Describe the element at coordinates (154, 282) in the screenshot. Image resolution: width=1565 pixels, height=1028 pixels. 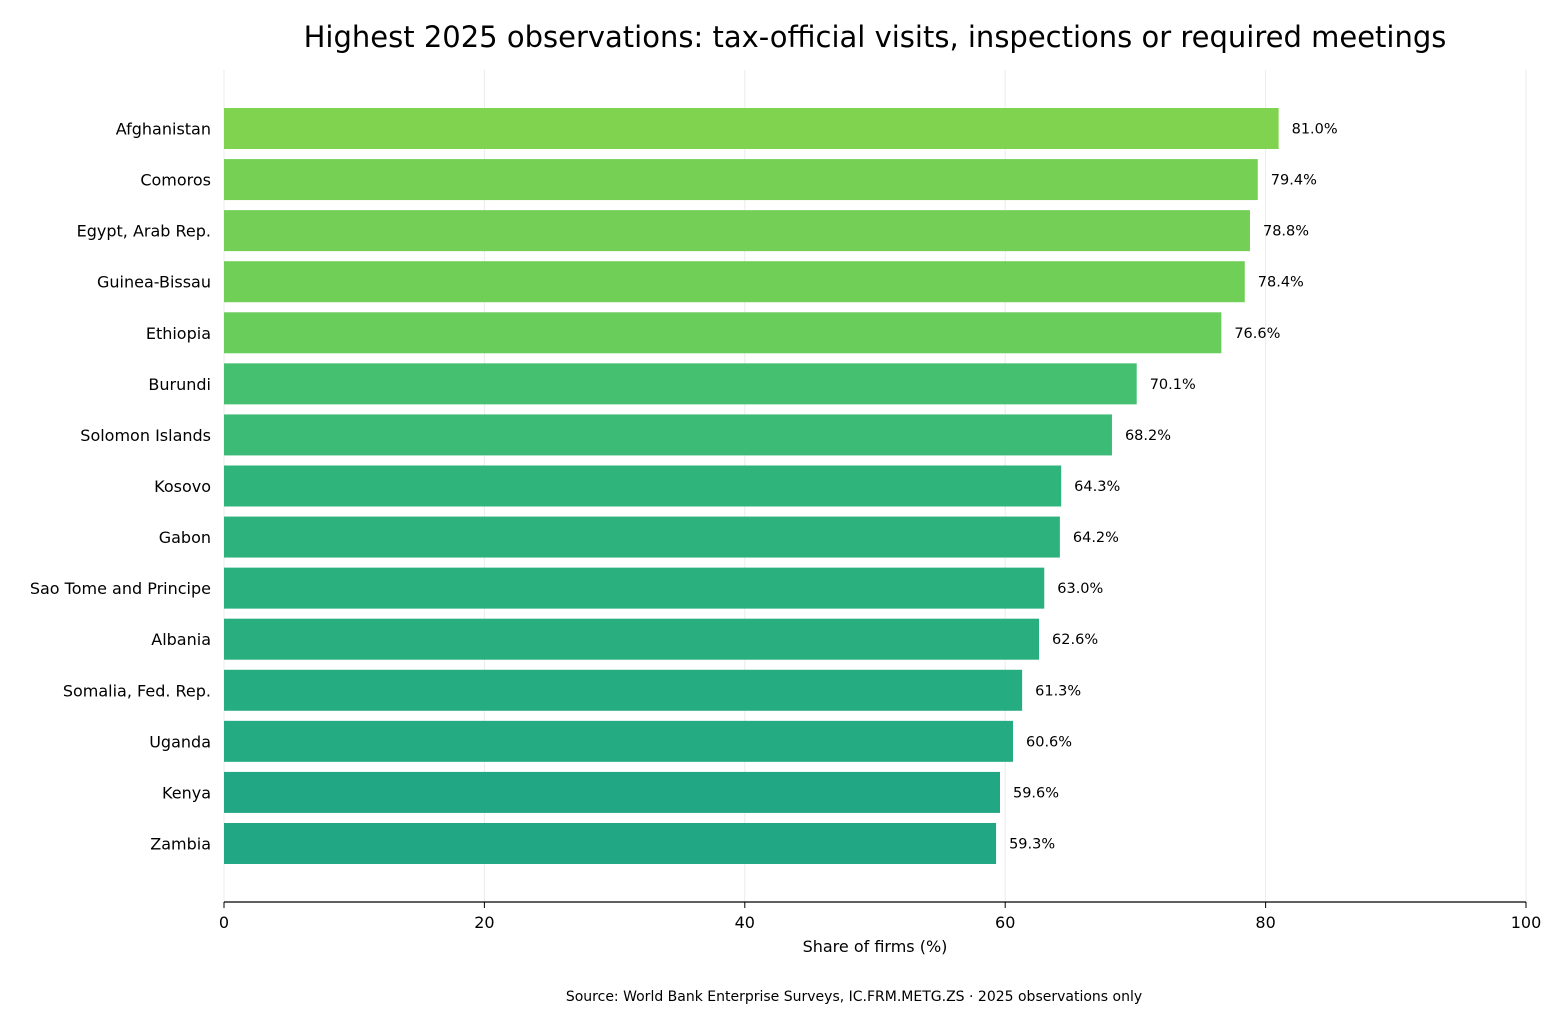
I see `category-label: Guinea-Bissau` at that location.